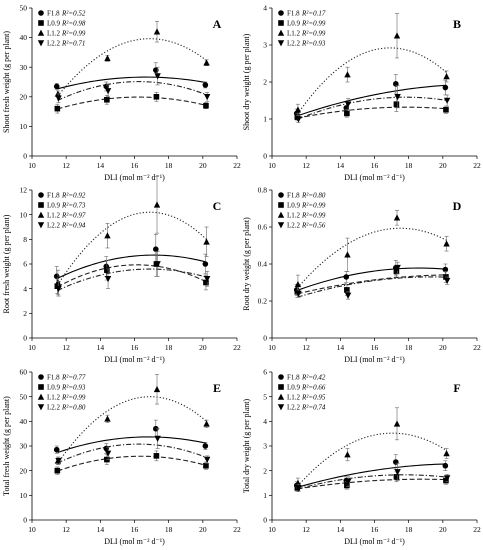 The width and height of the screenshot is (483, 550). Describe the element at coordinates (313, 34) in the screenshot. I see `legend-r2: R²=0.99` at that location.